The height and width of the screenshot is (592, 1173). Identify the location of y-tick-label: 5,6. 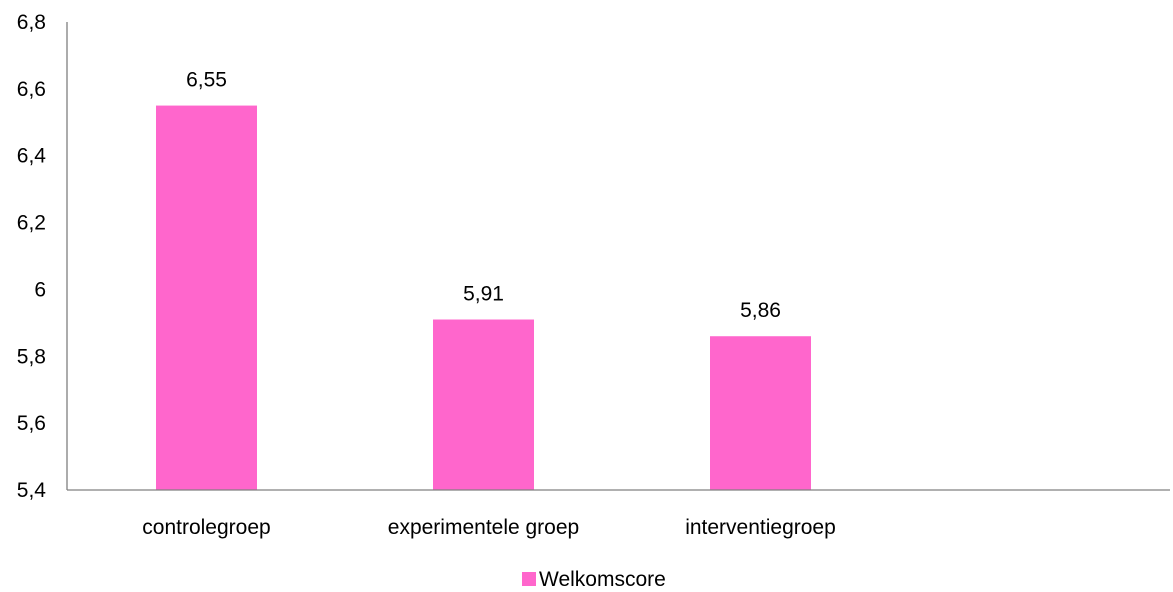
(31, 423).